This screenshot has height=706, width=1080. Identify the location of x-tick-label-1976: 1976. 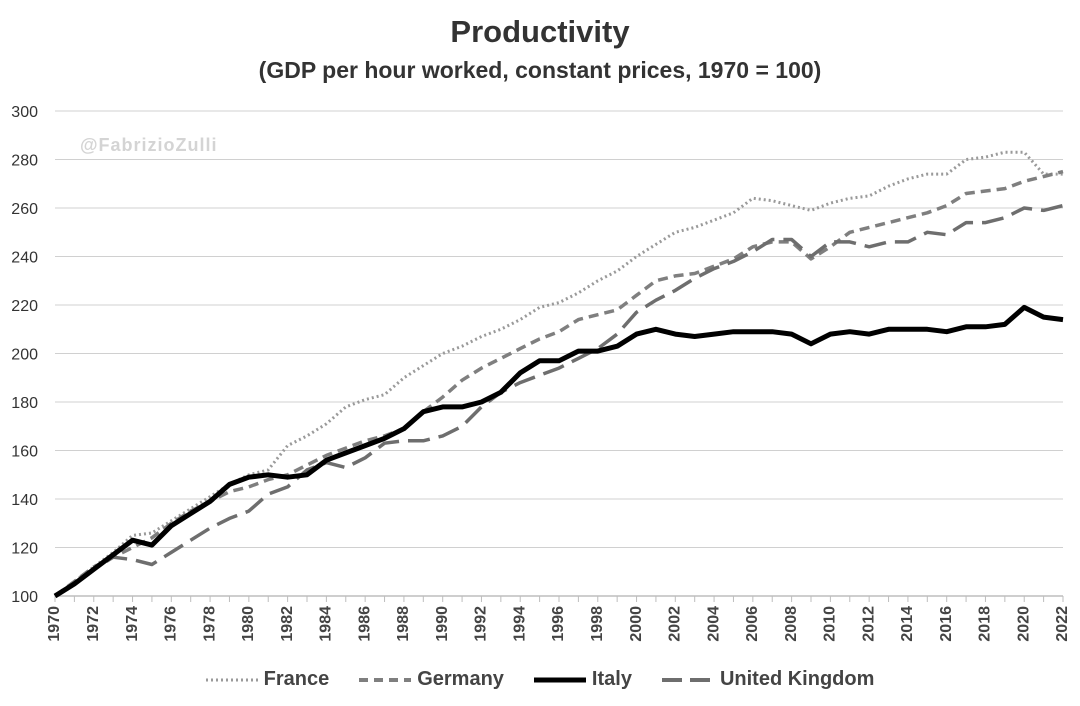
(171, 624).